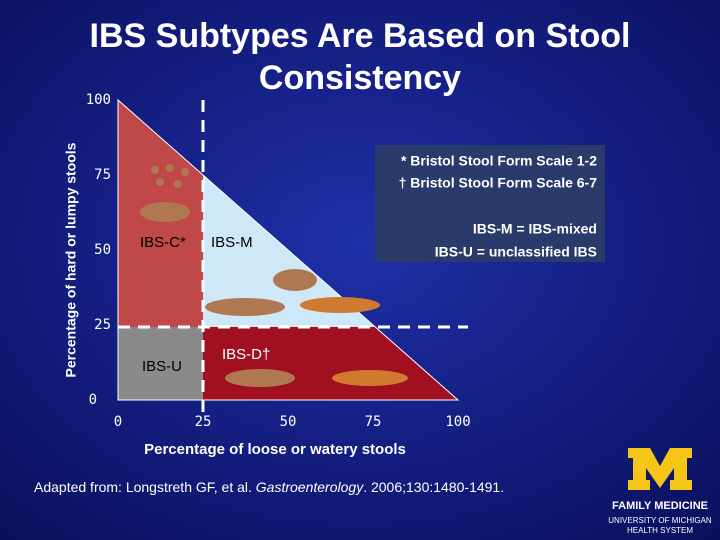 The height and width of the screenshot is (540, 720). What do you see at coordinates (203, 422) in the screenshot?
I see `x-tick-label: 25` at bounding box center [203, 422].